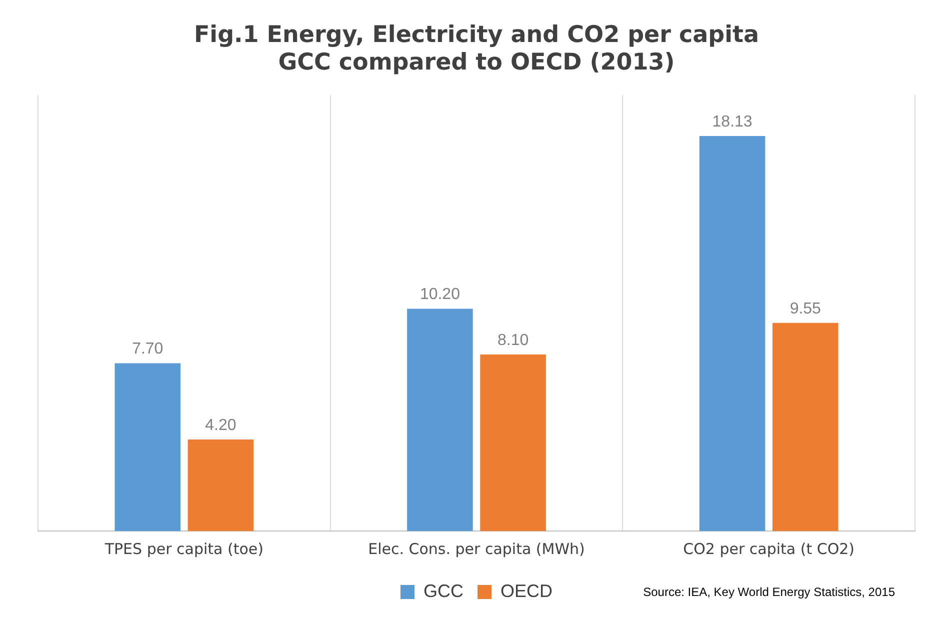 This screenshot has width=933, height=619. What do you see at coordinates (513, 340) in the screenshot?
I see `data-label: 8.10` at bounding box center [513, 340].